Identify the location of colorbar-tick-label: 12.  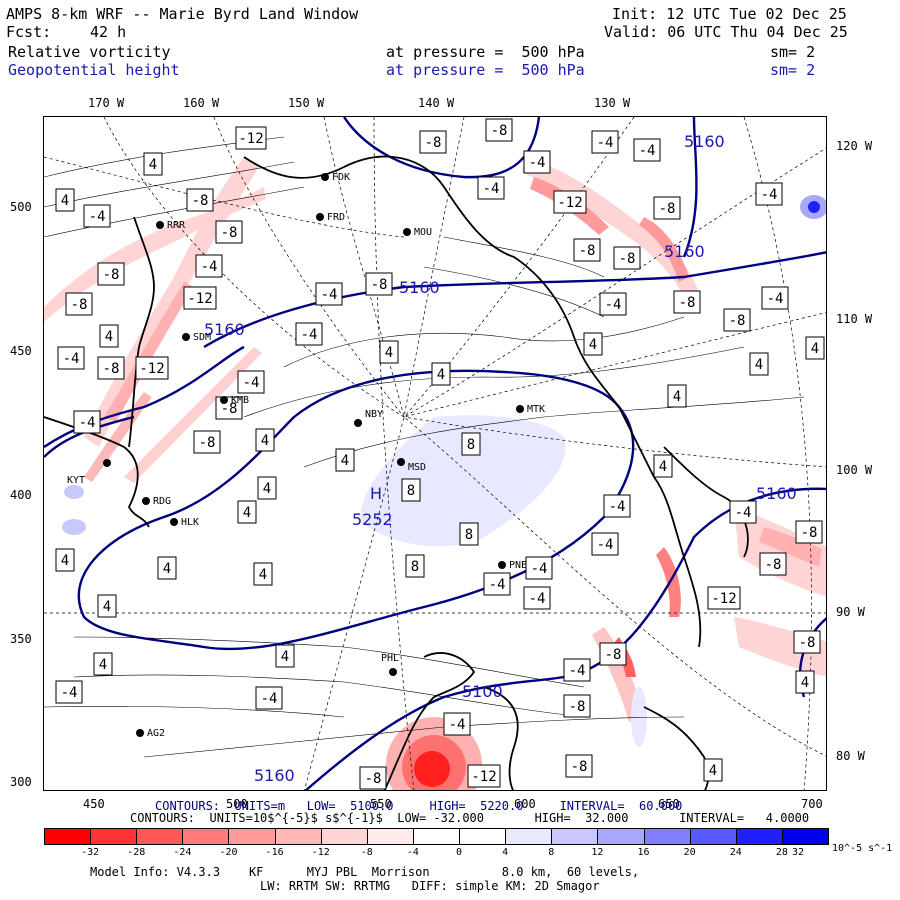
(597, 852).